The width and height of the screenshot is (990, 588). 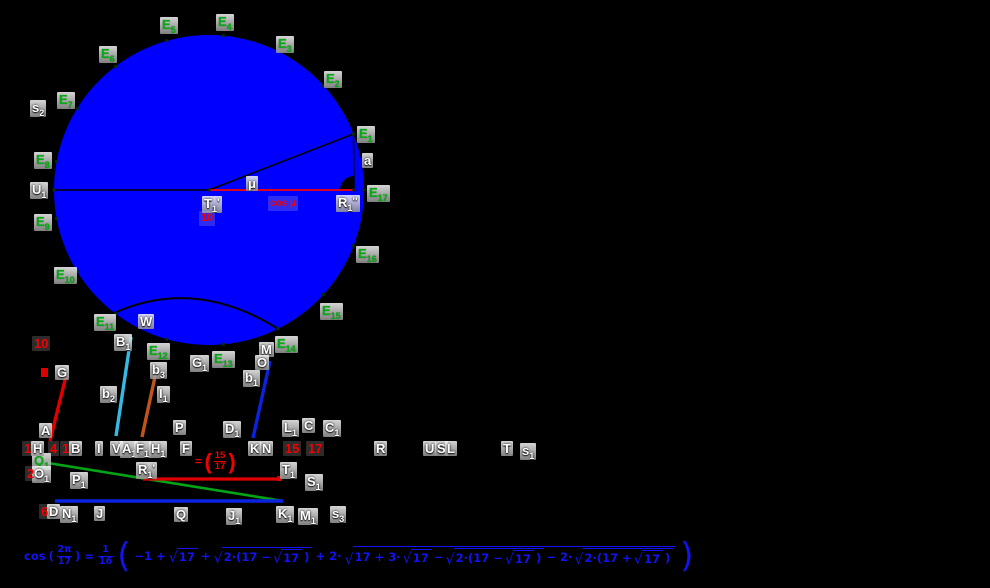 What do you see at coordinates (186, 448) in the screenshot?
I see `label-F: F` at bounding box center [186, 448].